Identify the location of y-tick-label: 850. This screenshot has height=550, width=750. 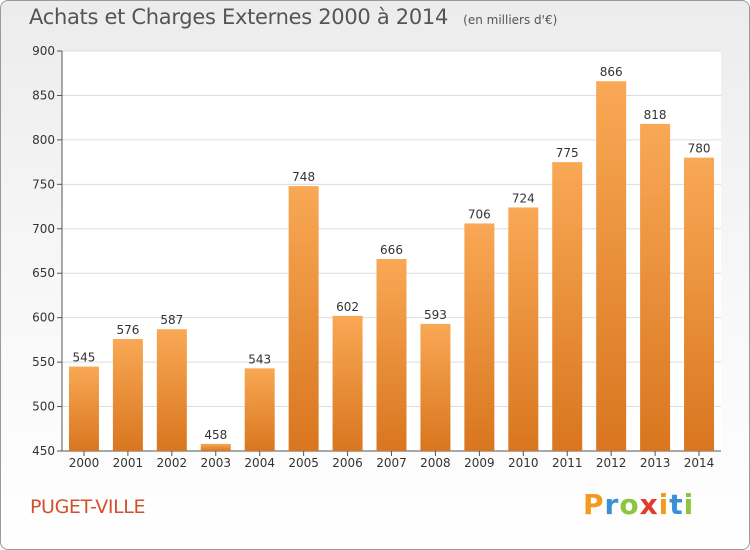
(43, 95).